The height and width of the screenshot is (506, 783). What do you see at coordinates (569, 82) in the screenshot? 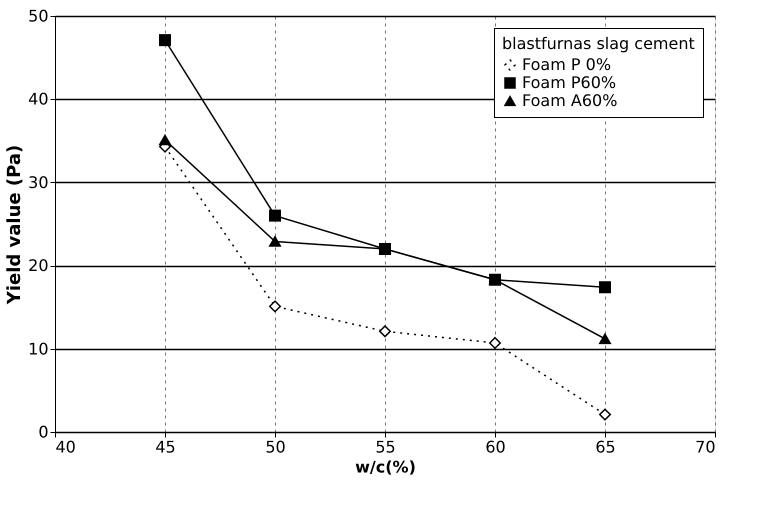
I see `legend-label: Foam P60%` at bounding box center [569, 82].